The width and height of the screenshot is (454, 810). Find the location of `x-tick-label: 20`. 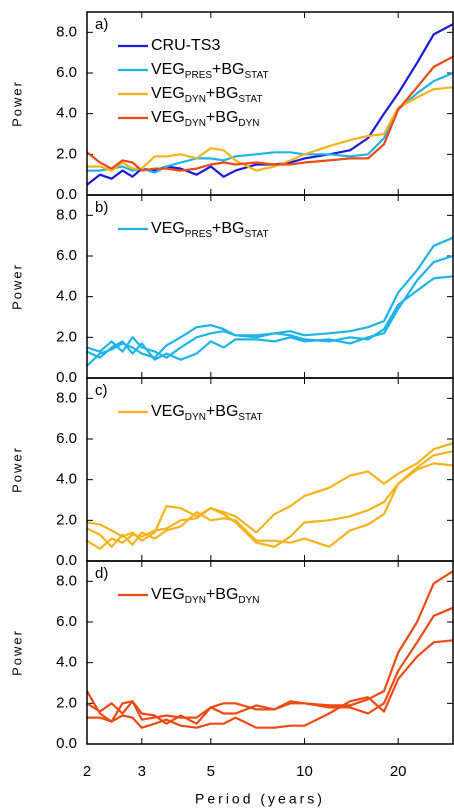

x-tick-label: 20 is located at coordinates (398, 771).